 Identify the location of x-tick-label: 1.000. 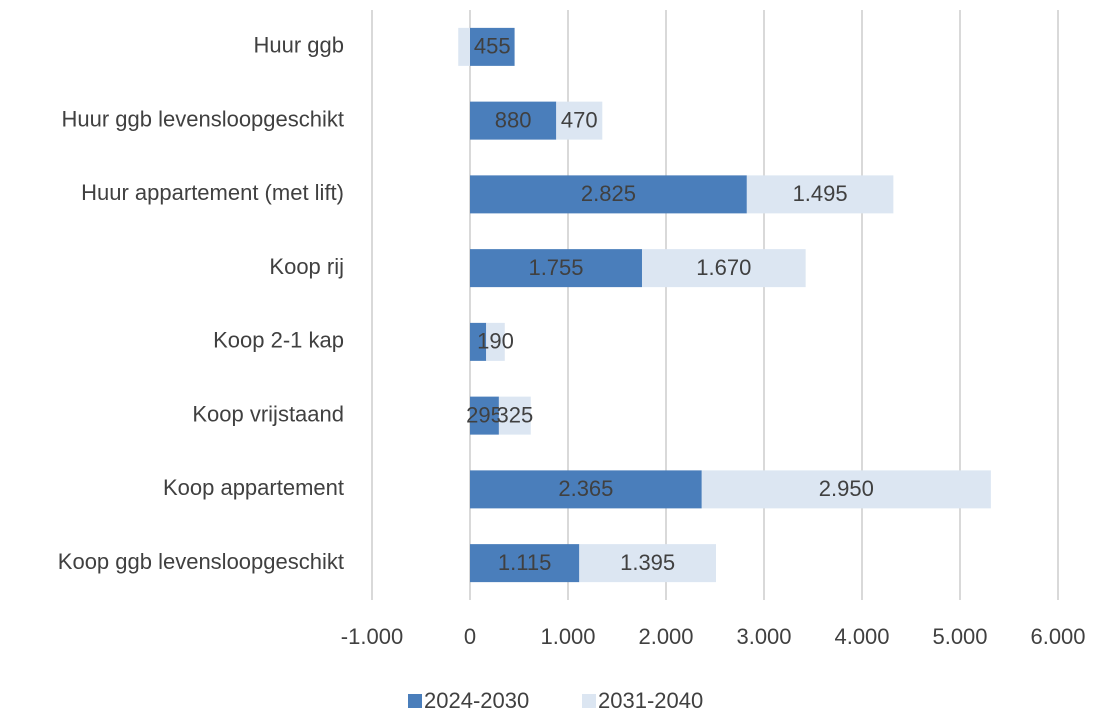
(567, 636).